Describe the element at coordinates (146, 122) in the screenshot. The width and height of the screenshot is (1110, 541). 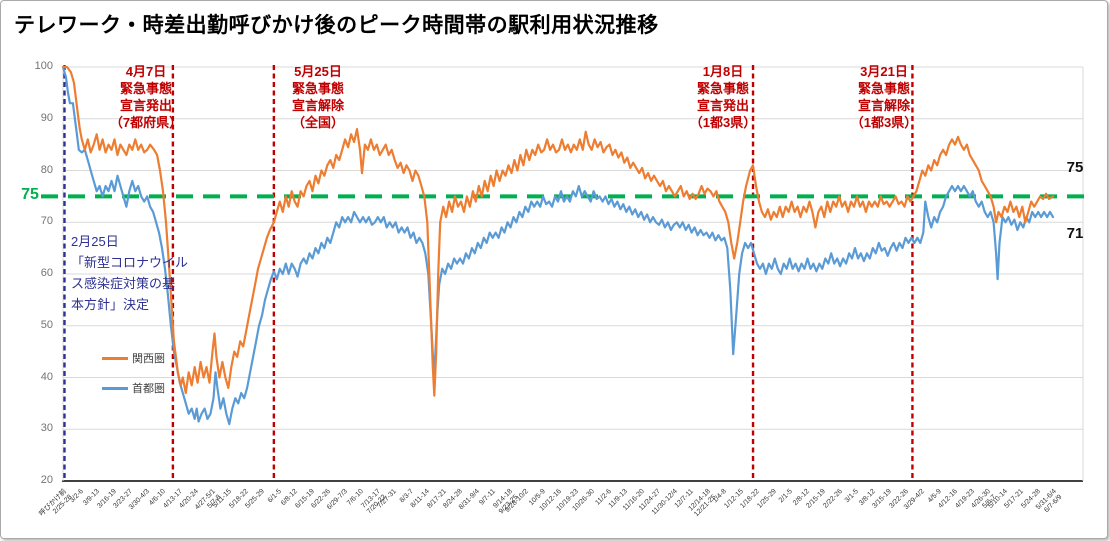
I see `annotation-line: （7都府県）` at that location.